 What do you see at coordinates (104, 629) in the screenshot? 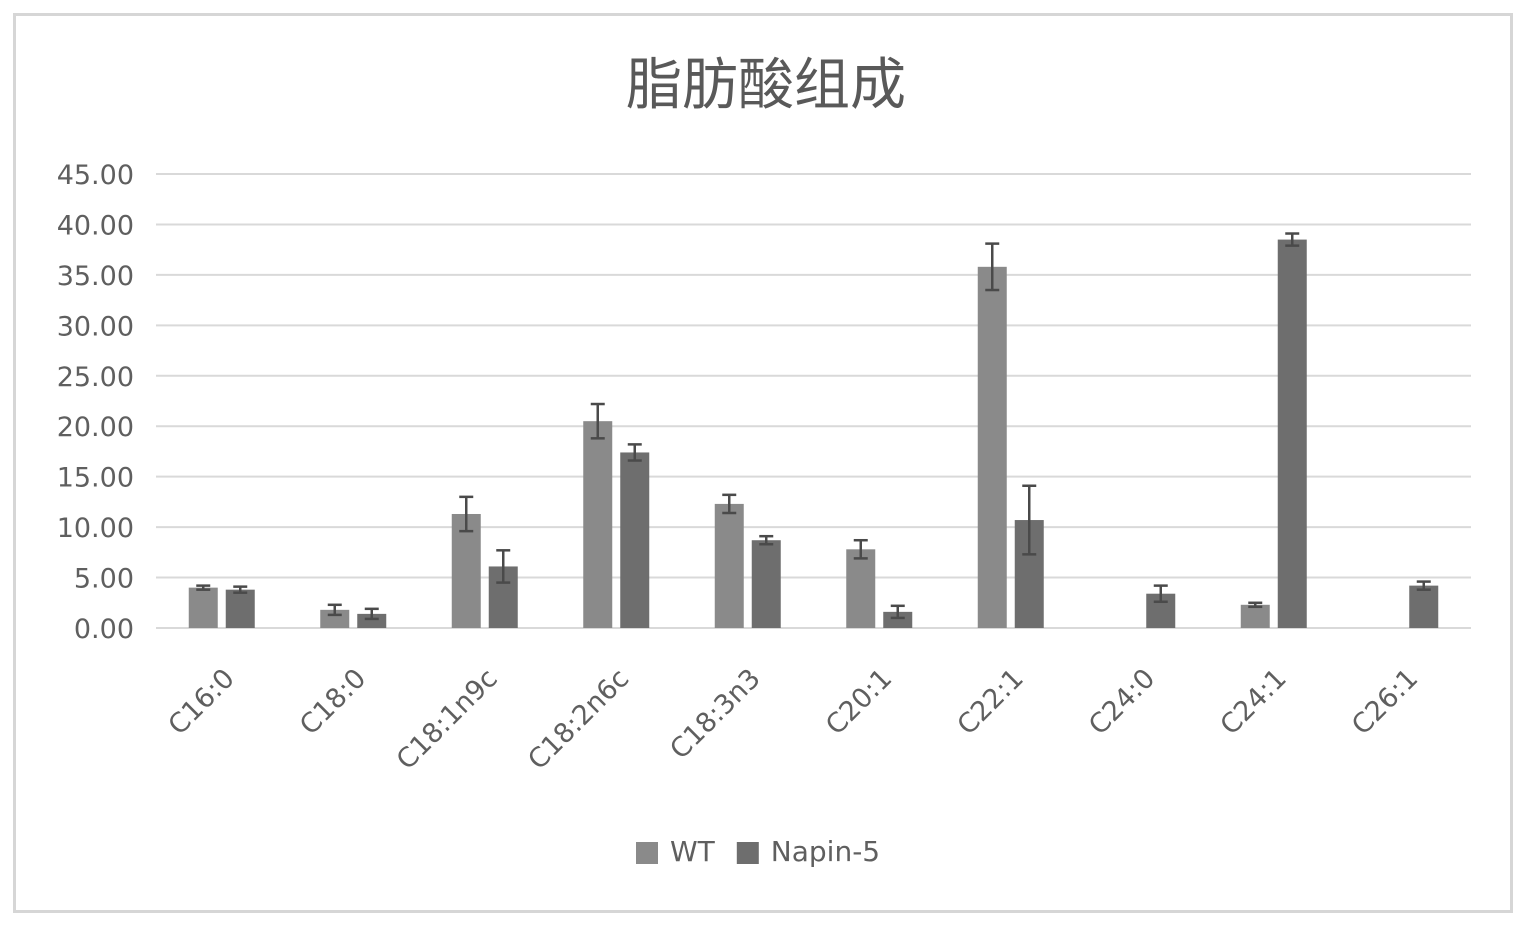
I see `y-tick-label: 0.00` at bounding box center [104, 629].